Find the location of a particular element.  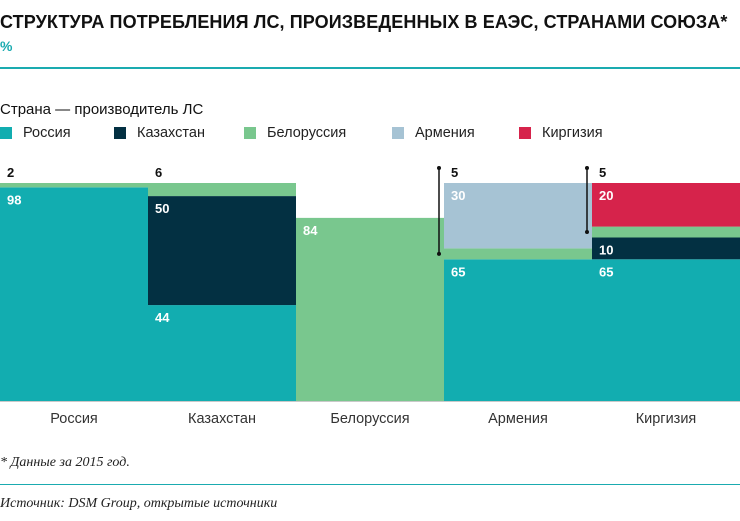

bar-segment-kyrgyzstan-kyrgyzstan is located at coordinates (666, 205).